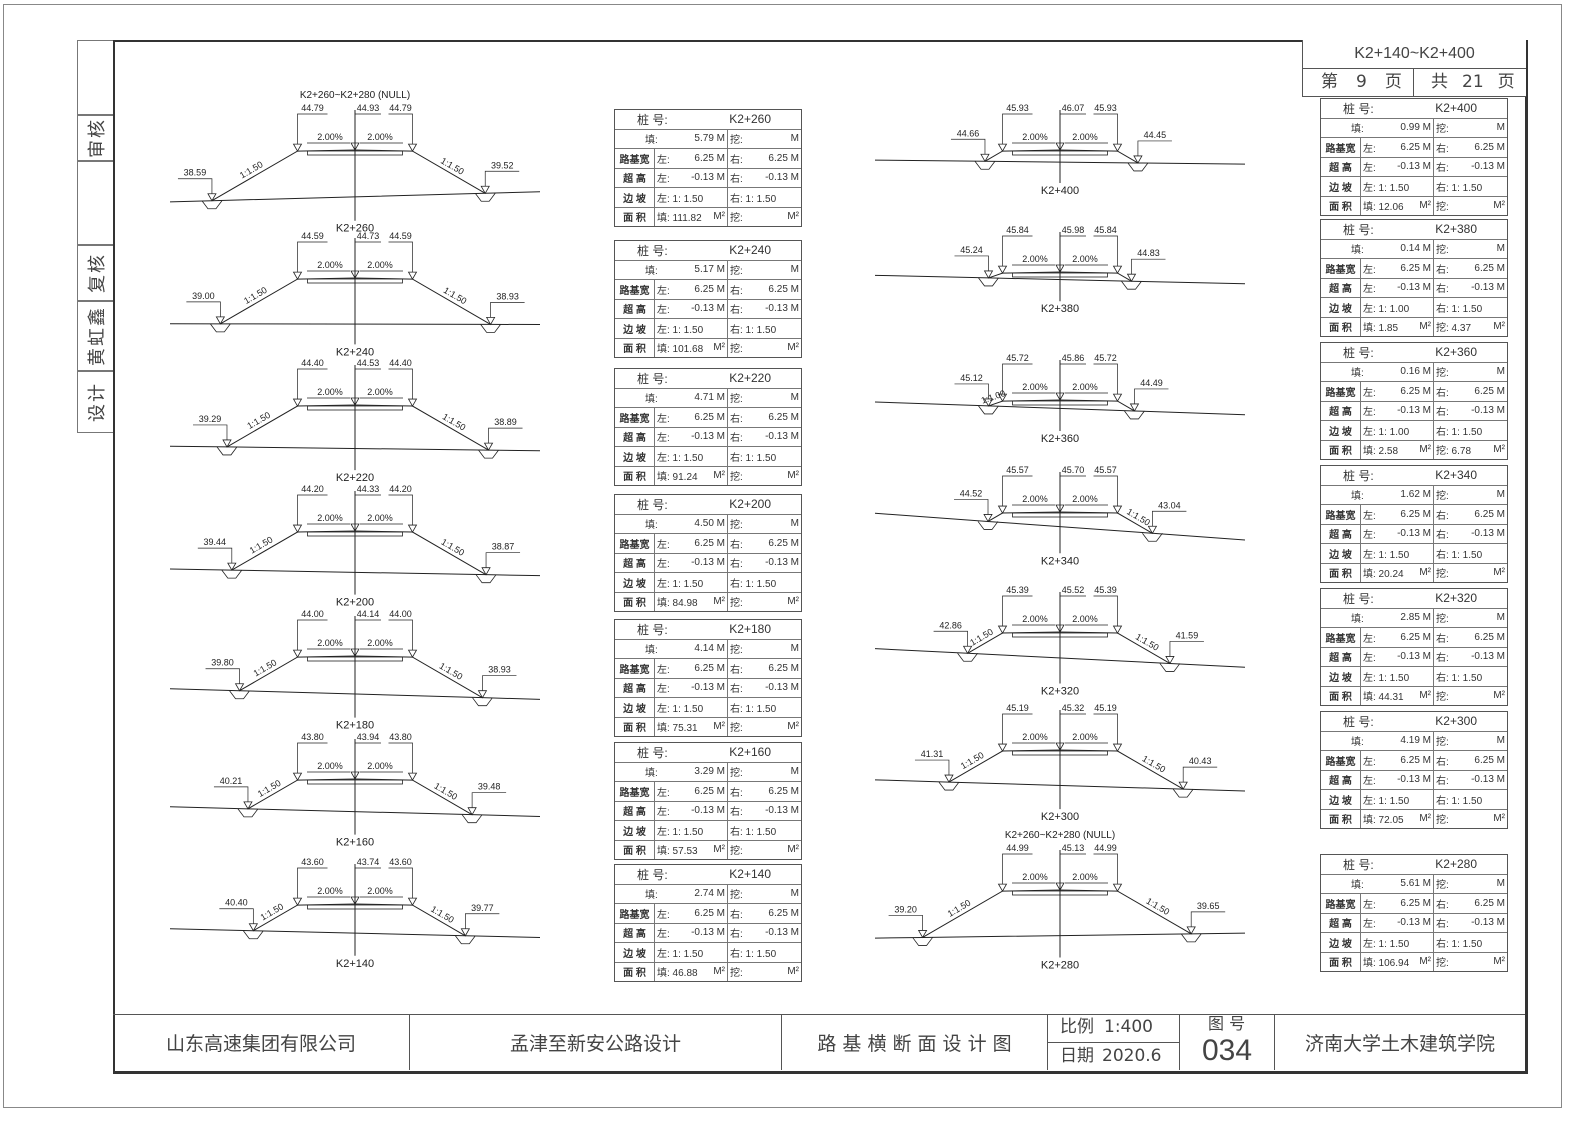 This screenshot has width=1588, height=1122. What do you see at coordinates (764, 851) in the screenshot?
I see `area-cut: 挖: M²` at bounding box center [764, 851].